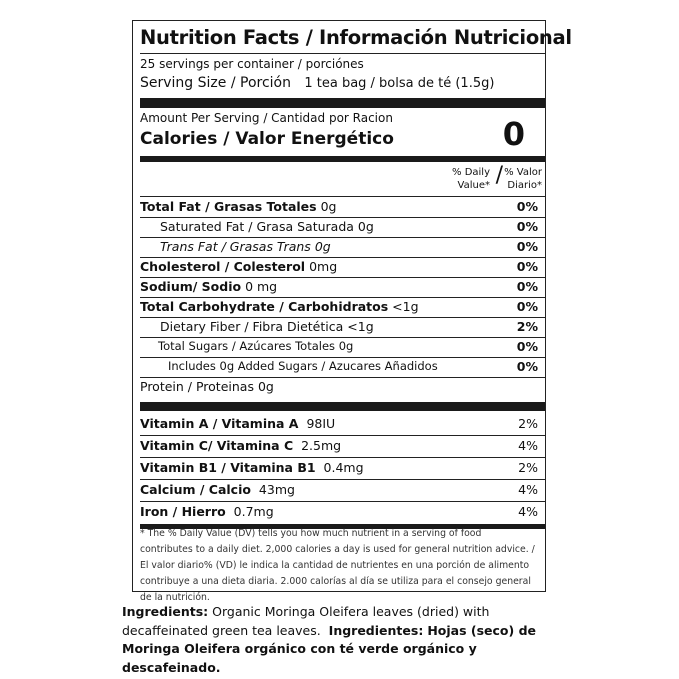 The width and height of the screenshot is (679, 679). What do you see at coordinates (339, 266) in the screenshot?
I see `nutrient-row: Cholesterol / Colesterol 0mg 0%` at bounding box center [339, 266].